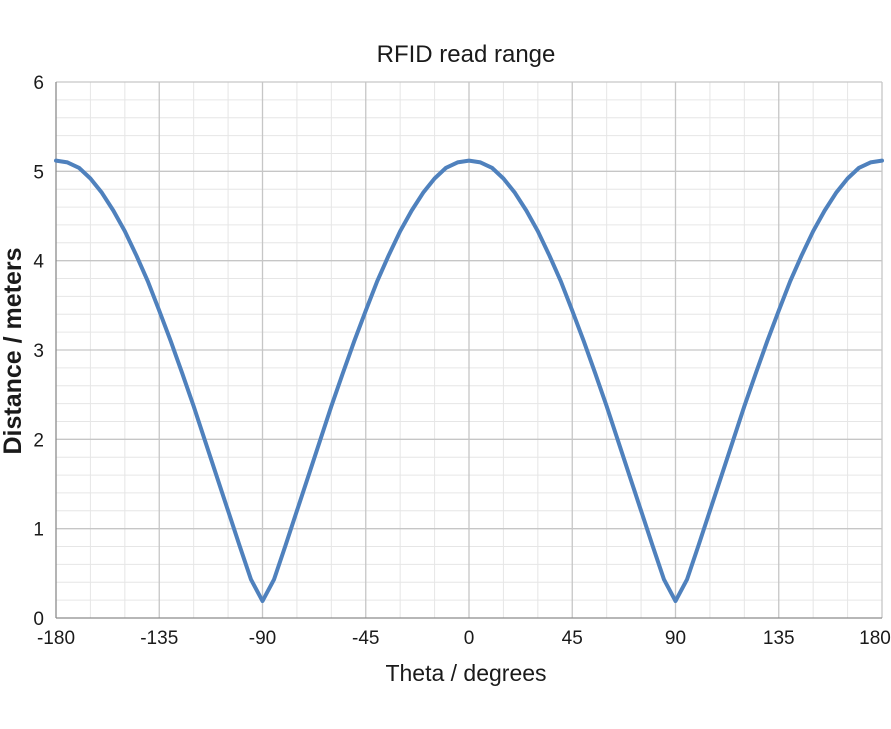 This screenshot has width=891, height=729. Describe the element at coordinates (262, 638) in the screenshot. I see `x-tick-label: -90` at that location.